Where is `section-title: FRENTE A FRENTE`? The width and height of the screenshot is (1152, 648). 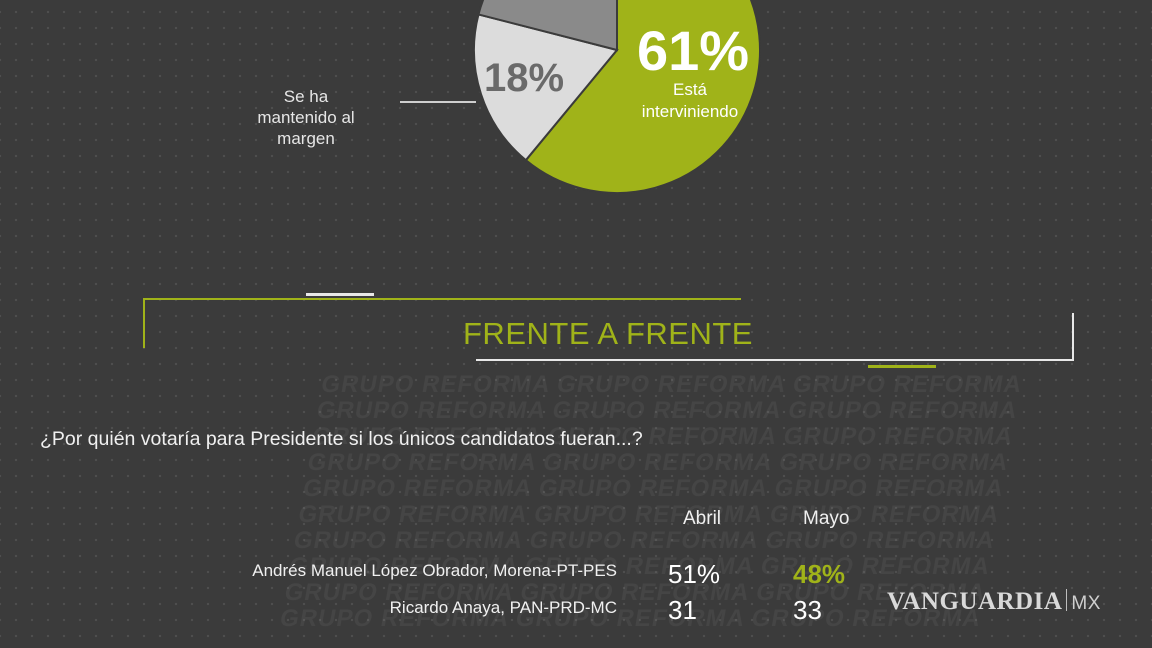
section-title: FRENTE A FRENTE is located at coordinates (608, 333).